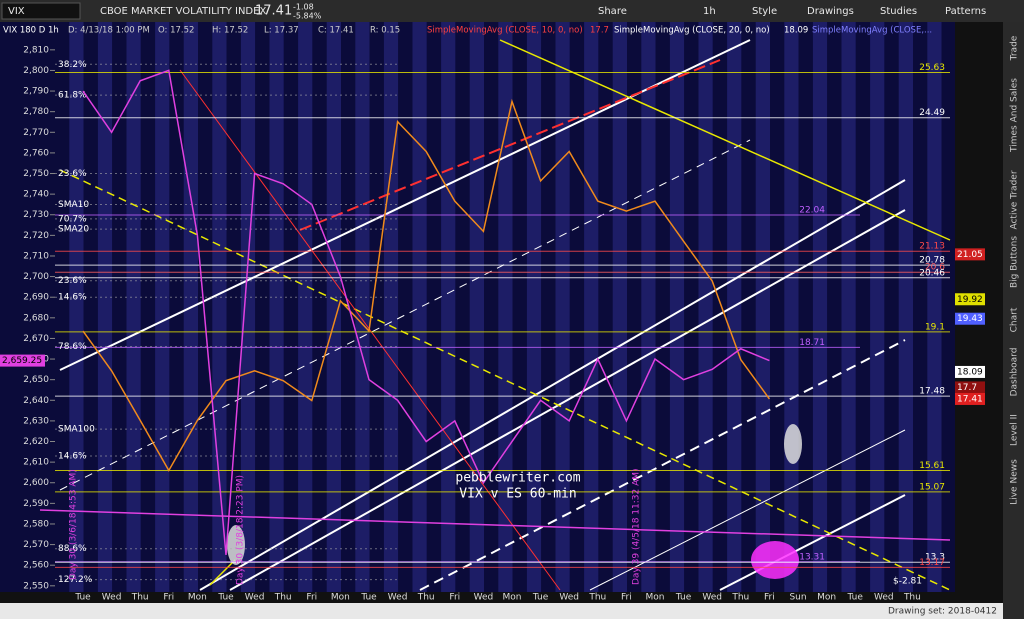 The width and height of the screenshot is (1024, 619). Describe the element at coordinates (36, 442) in the screenshot. I see `y-tick-label: 2,620` at that location.